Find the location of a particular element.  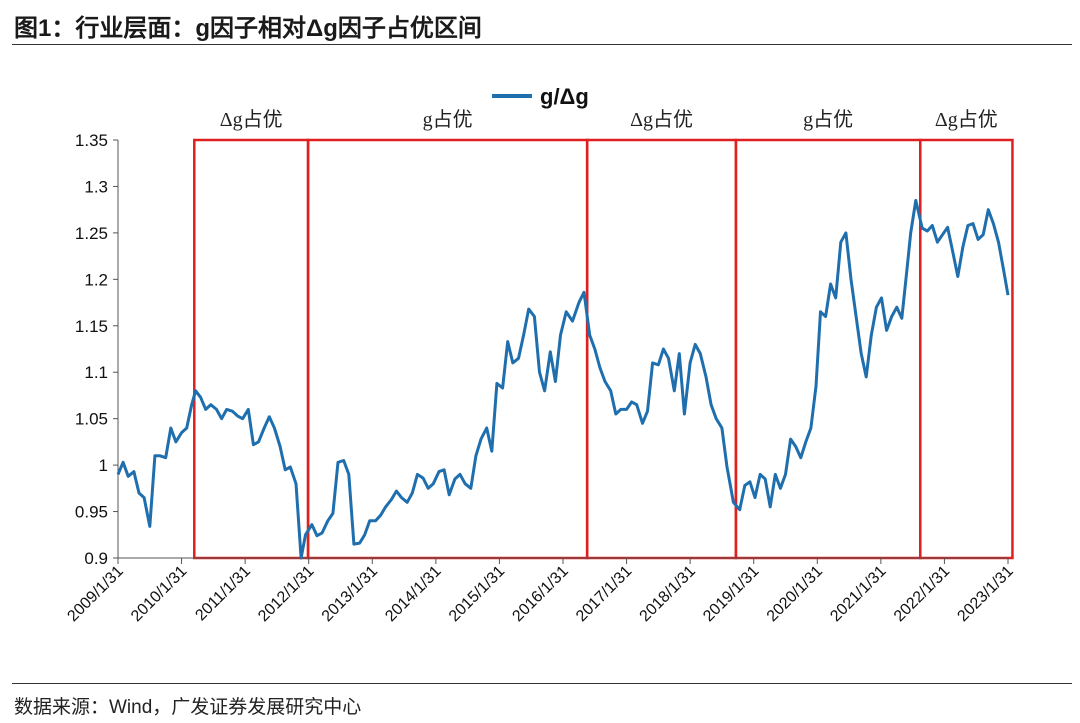

legend-label: g/Δg is located at coordinates (564, 96).